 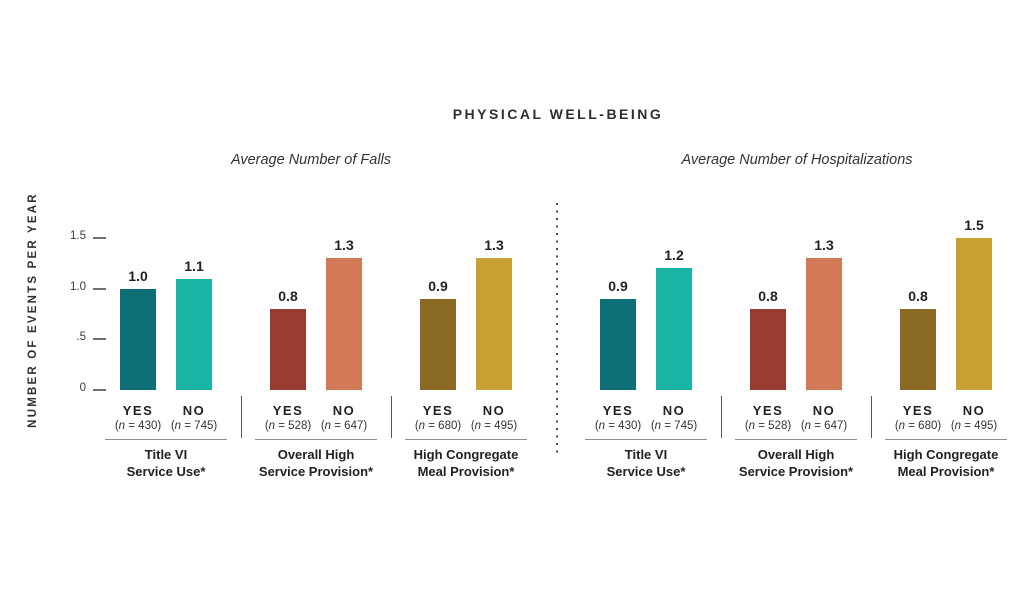 What do you see at coordinates (974, 225) in the screenshot?
I see `bar-value-label: 1.5` at bounding box center [974, 225].